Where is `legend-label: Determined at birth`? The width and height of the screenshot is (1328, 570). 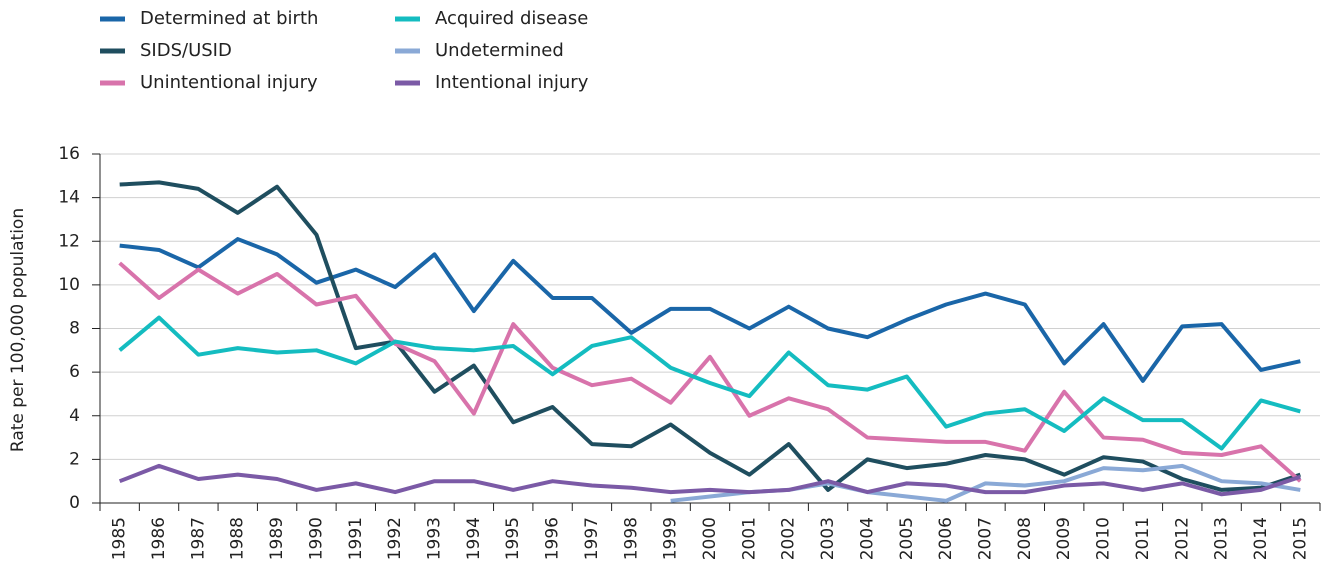
legend-label: Determined at birth is located at coordinates (229, 18).